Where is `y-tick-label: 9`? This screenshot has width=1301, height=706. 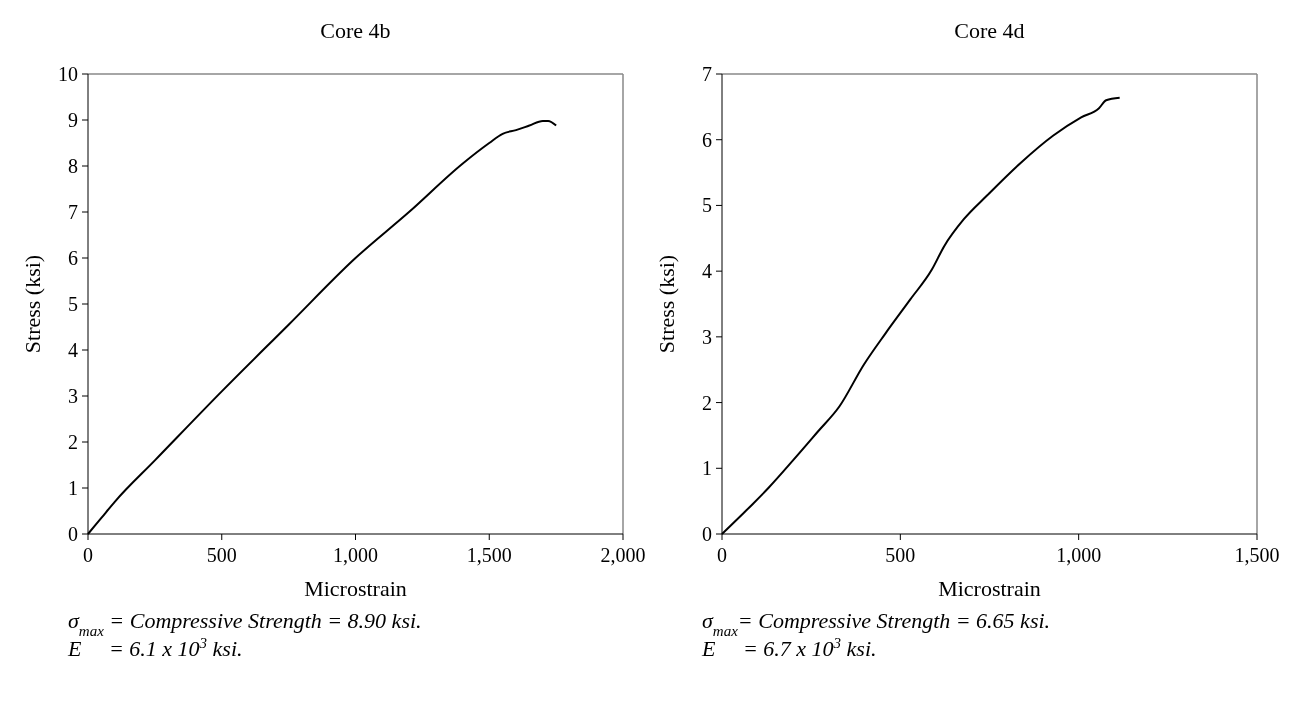
y-tick-label: 9 is located at coordinates (73, 120).